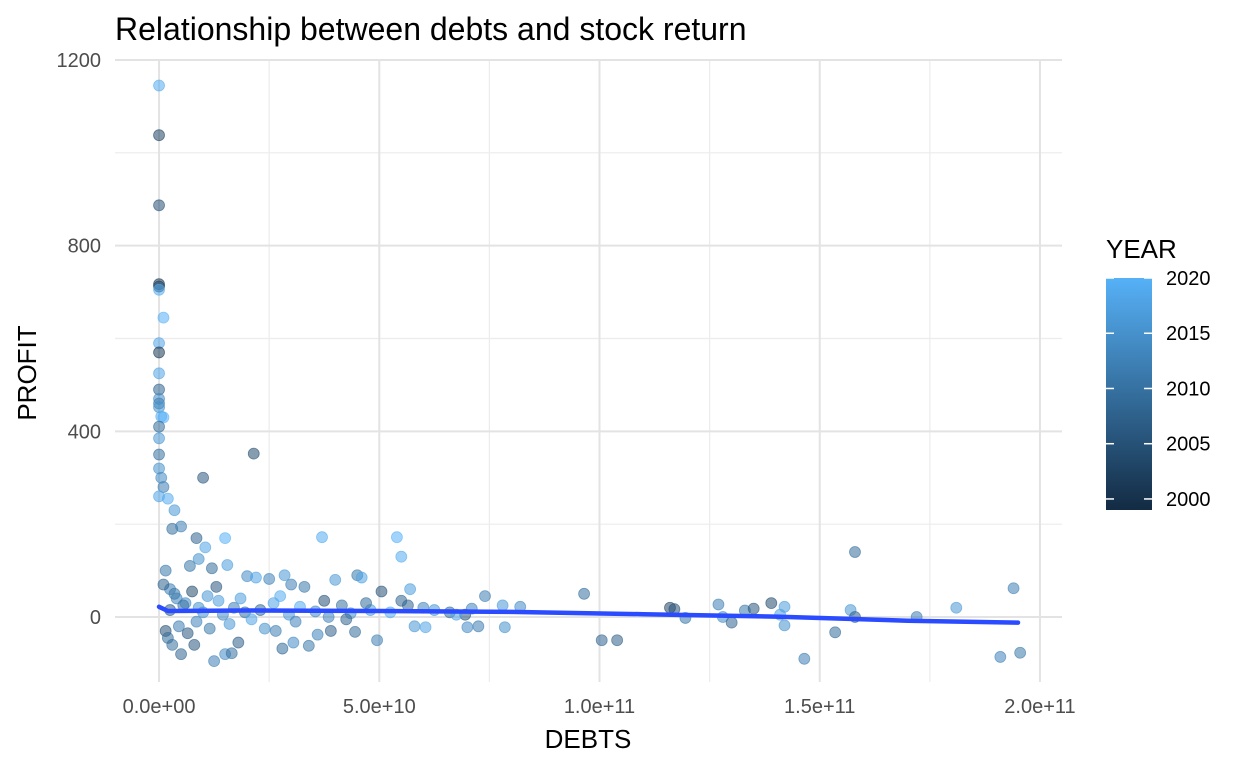  Describe the element at coordinates (1188, 389) in the screenshot. I see `legend-tick-label: 2010` at that location.